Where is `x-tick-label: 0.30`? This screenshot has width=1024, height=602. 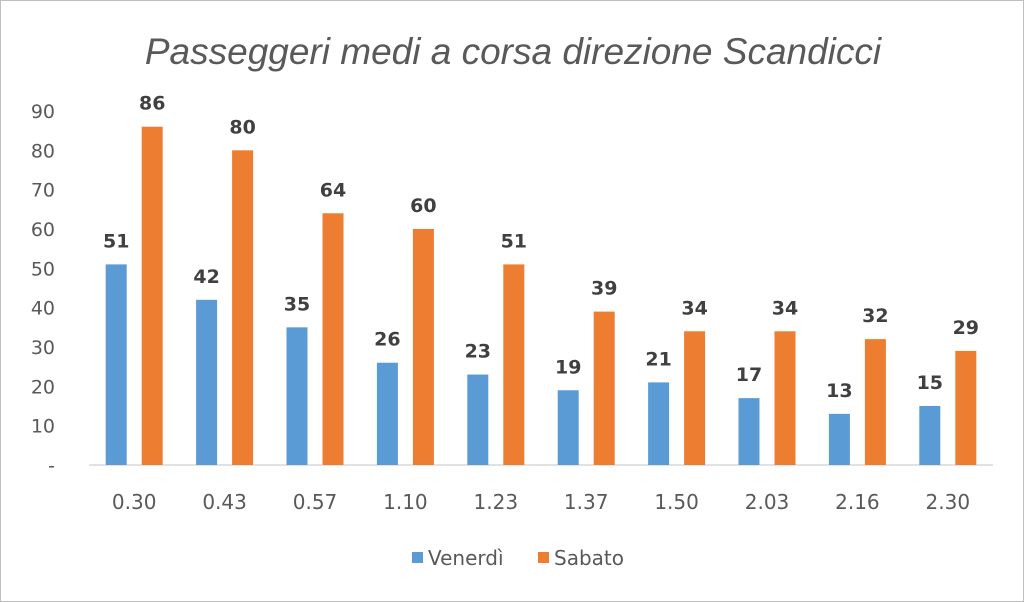
x-tick-label: 0.30 is located at coordinates (134, 502).